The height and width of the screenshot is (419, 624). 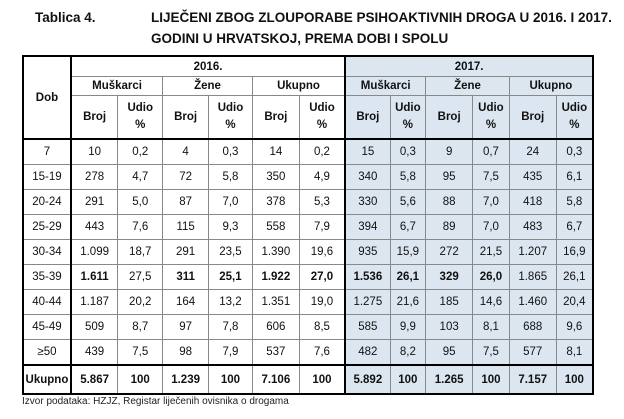 I want to click on cell-broj: 10, so click(x=94, y=151).